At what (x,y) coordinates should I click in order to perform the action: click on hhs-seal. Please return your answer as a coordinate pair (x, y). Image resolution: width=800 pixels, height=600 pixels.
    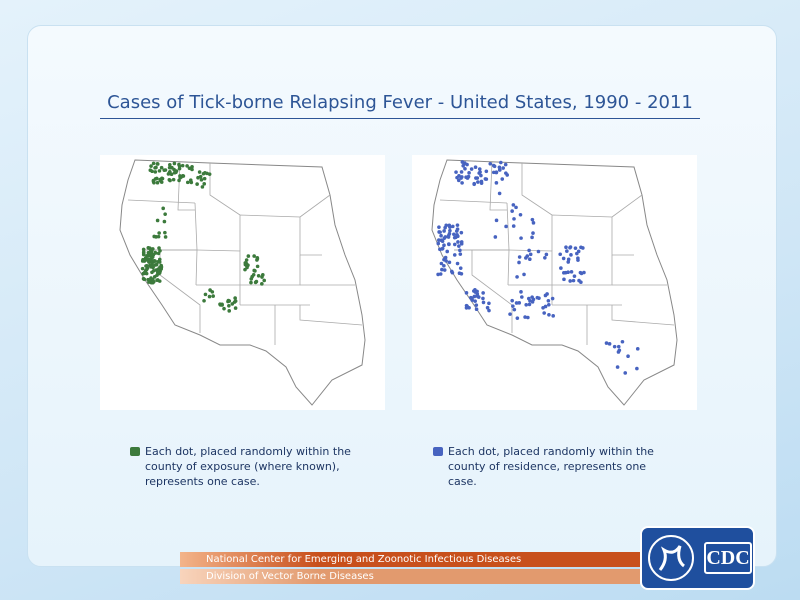
    Looking at the image, I should click on (671, 558).